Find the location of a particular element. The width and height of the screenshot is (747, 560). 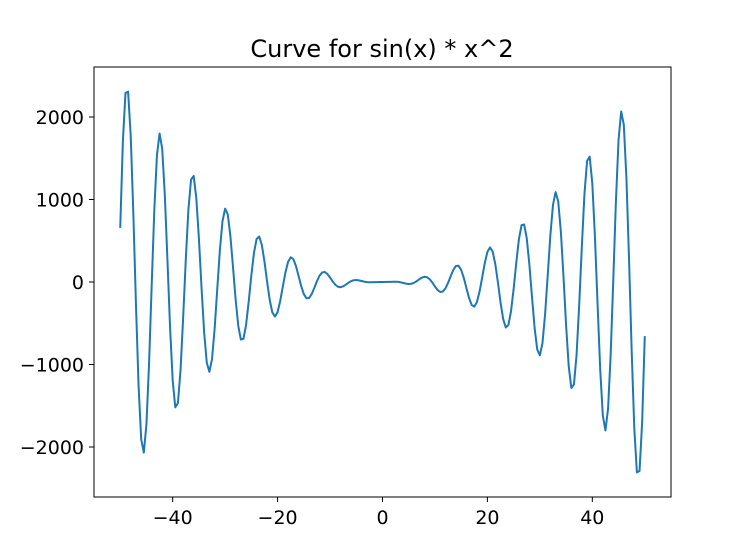

y-tick-label: 0 is located at coordinates (78, 283).